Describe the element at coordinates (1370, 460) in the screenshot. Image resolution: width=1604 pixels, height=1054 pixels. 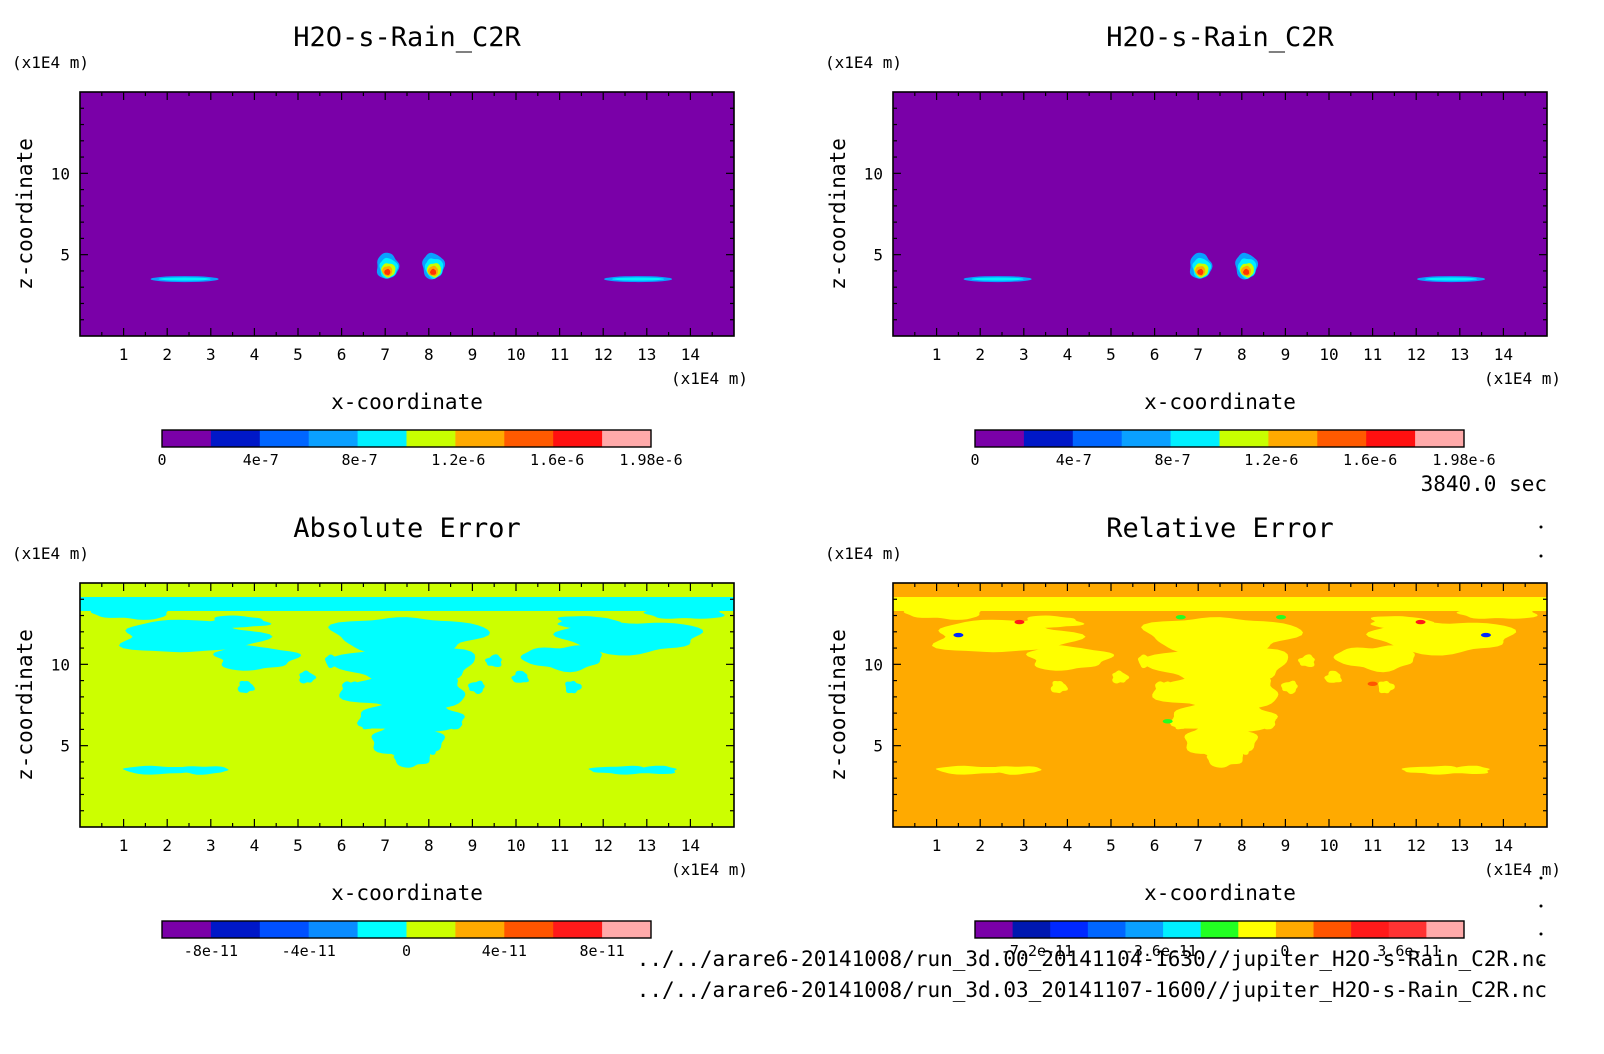
I see `colorbar-tick-label: 1.6e-6` at that location.